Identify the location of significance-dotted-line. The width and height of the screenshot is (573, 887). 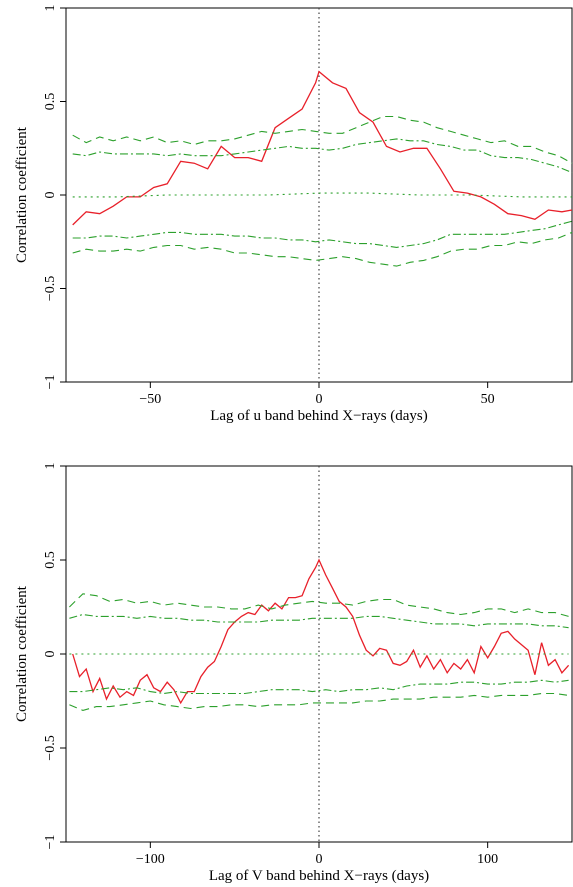
(322, 195).